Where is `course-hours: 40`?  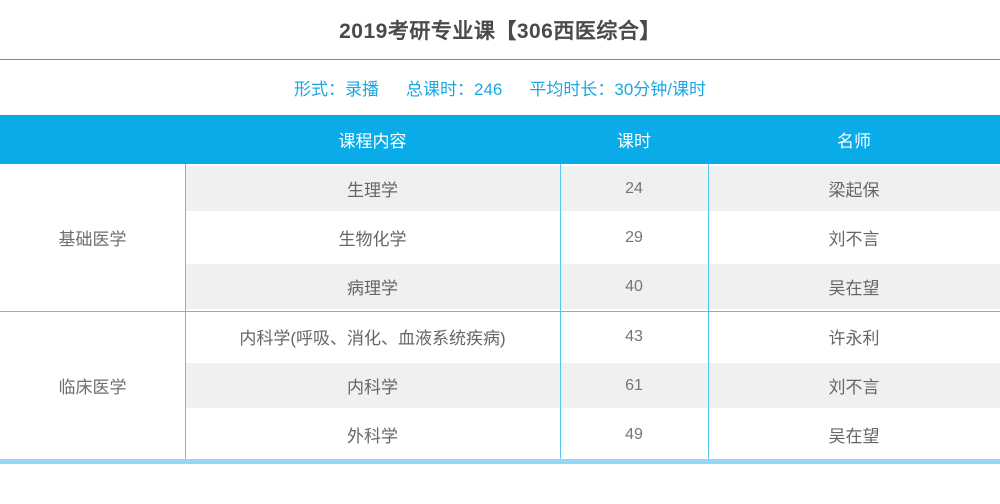
course-hours: 40 is located at coordinates (634, 286).